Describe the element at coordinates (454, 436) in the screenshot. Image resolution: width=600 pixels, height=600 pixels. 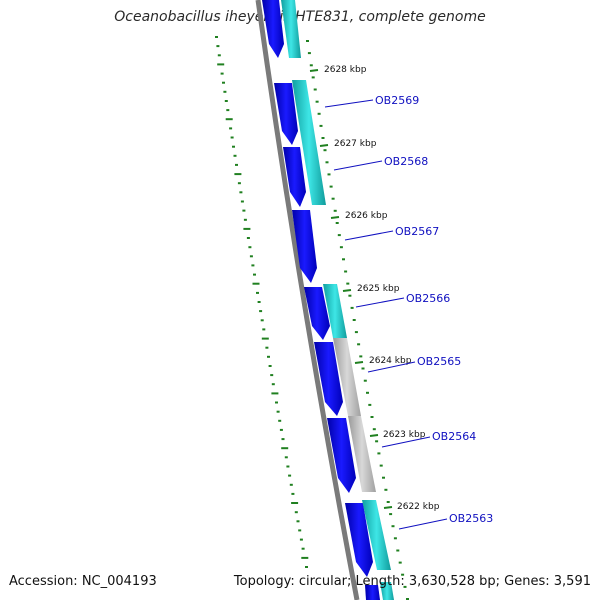
I see `gene-label-ob2564: OB2564` at that location.